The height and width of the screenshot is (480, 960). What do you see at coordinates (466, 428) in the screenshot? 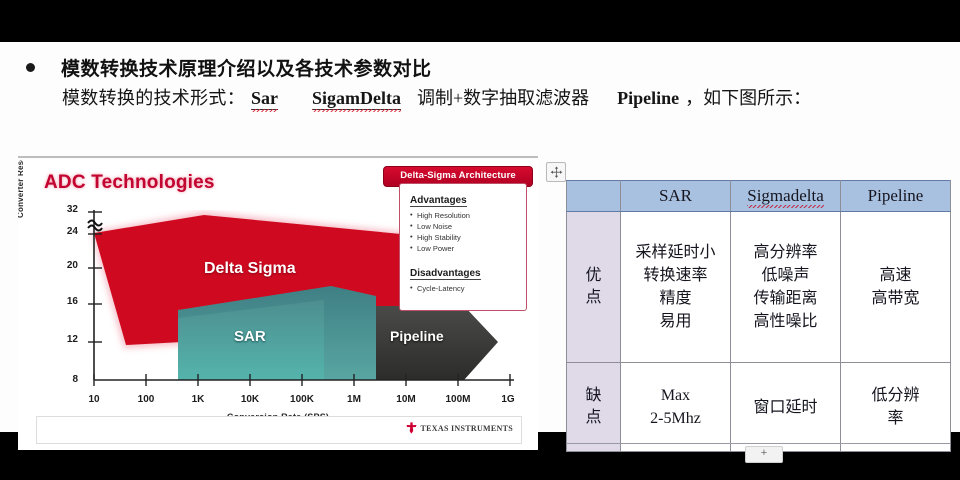
I see `ti-logo-text: TEXAS INSTRUMENTS` at bounding box center [466, 428].